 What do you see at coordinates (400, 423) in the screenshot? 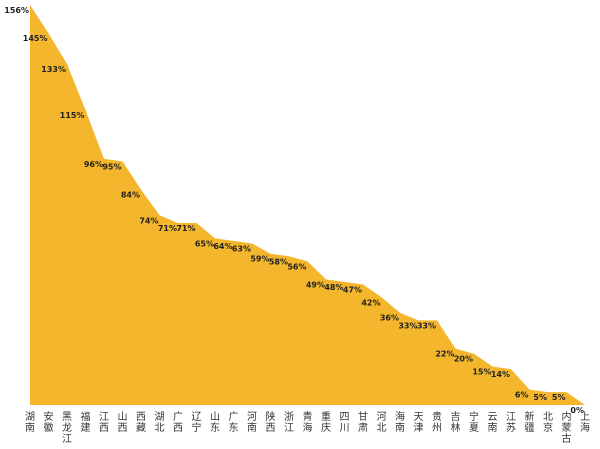
I see `x-tick-label: 海南` at bounding box center [400, 423].